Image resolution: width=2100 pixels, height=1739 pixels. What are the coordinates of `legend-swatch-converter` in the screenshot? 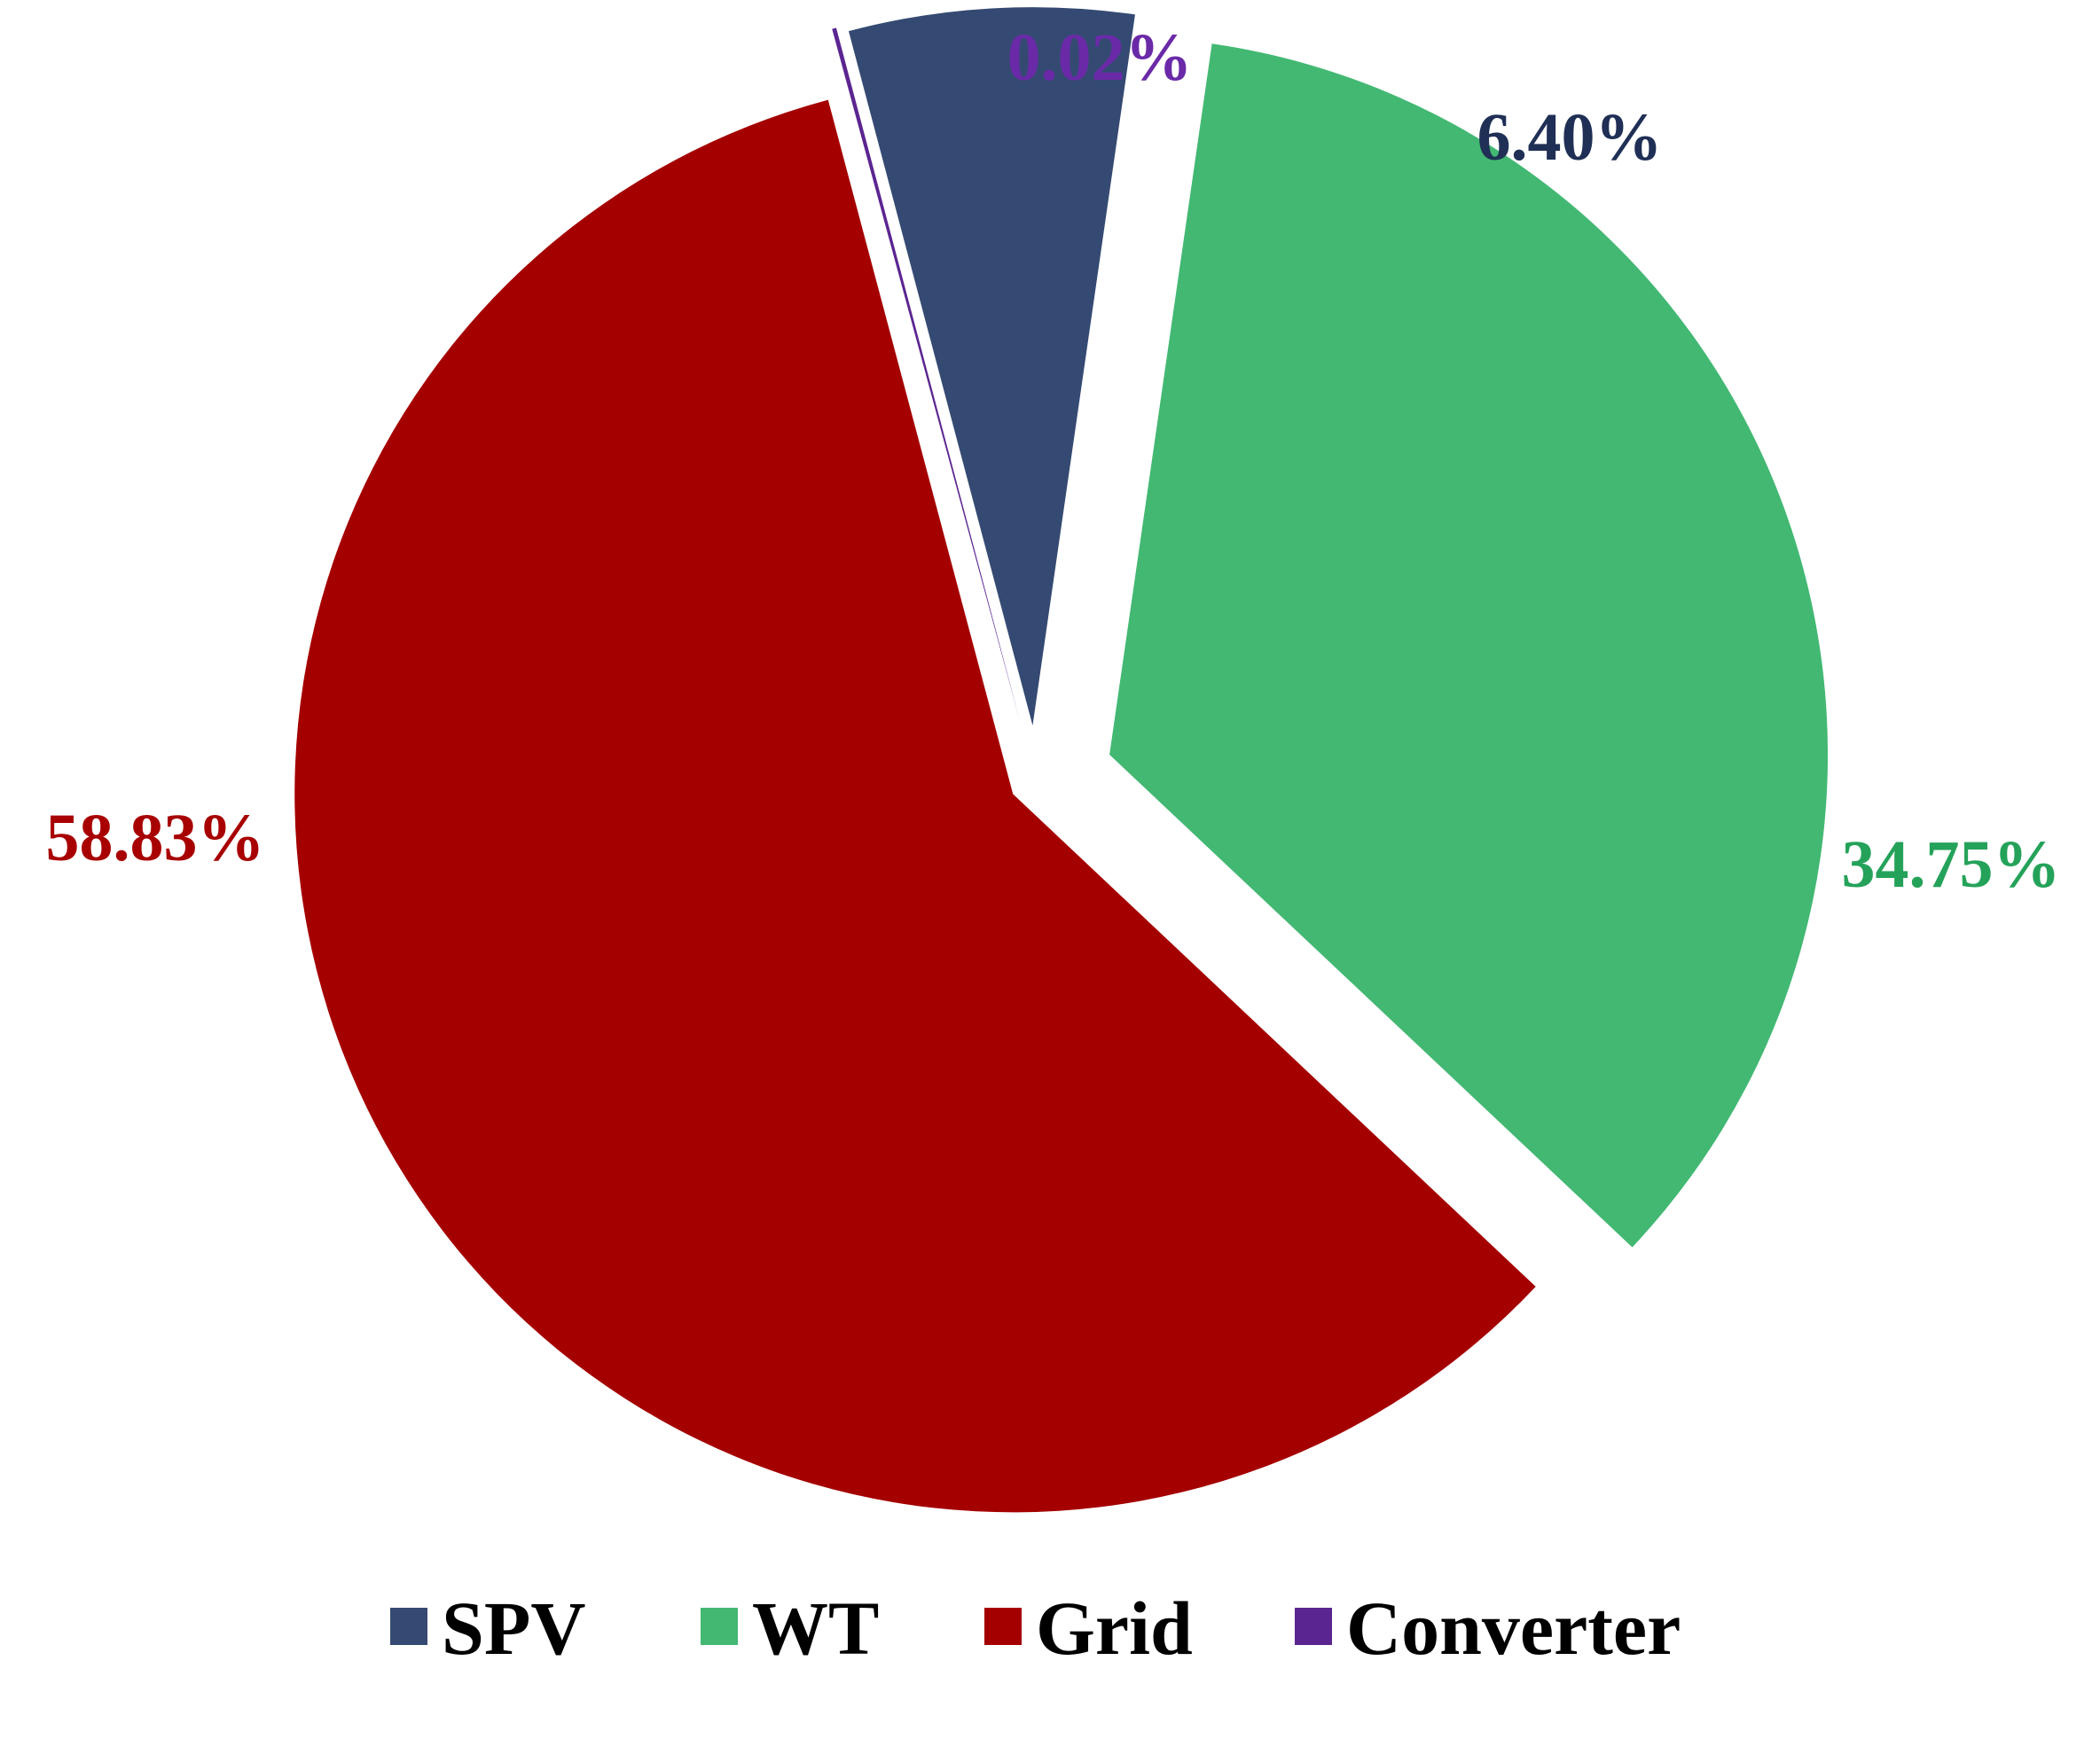 It's located at (1313, 1626).